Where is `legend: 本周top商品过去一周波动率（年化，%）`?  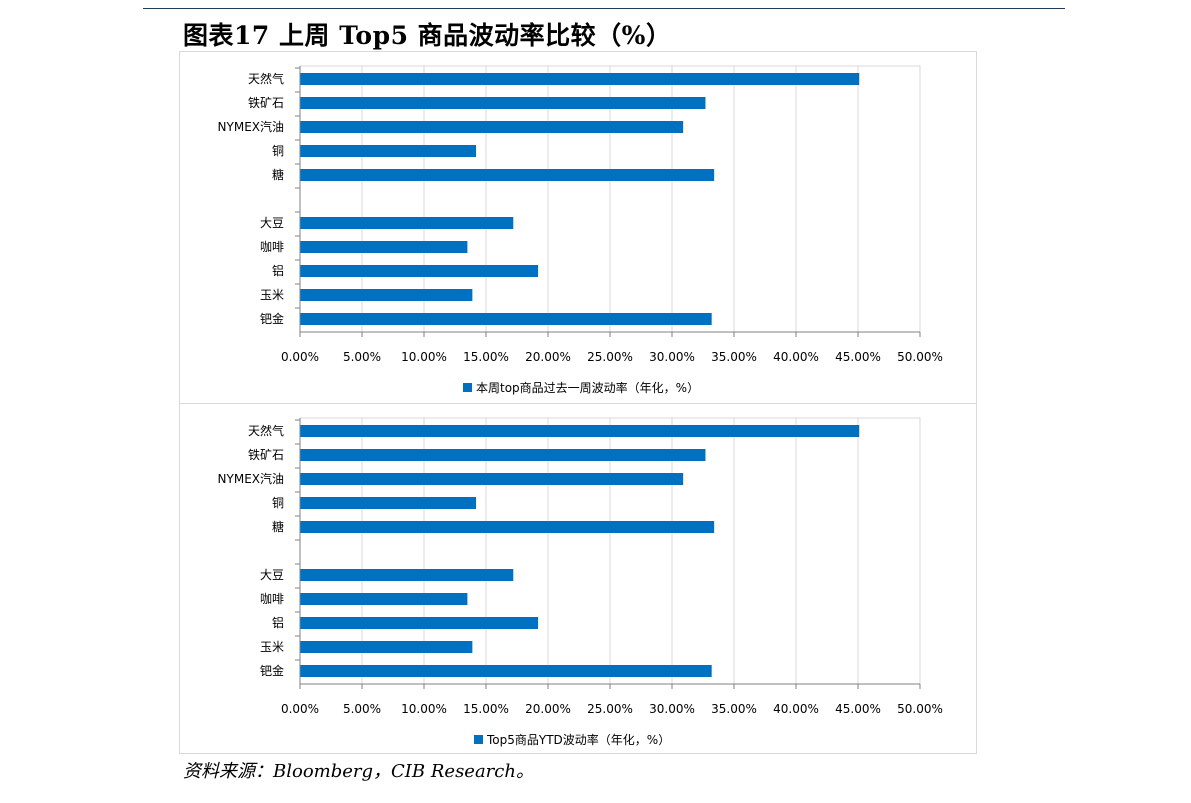
legend: 本周top商品过去一周波动率（年化，%） is located at coordinates (581, 387).